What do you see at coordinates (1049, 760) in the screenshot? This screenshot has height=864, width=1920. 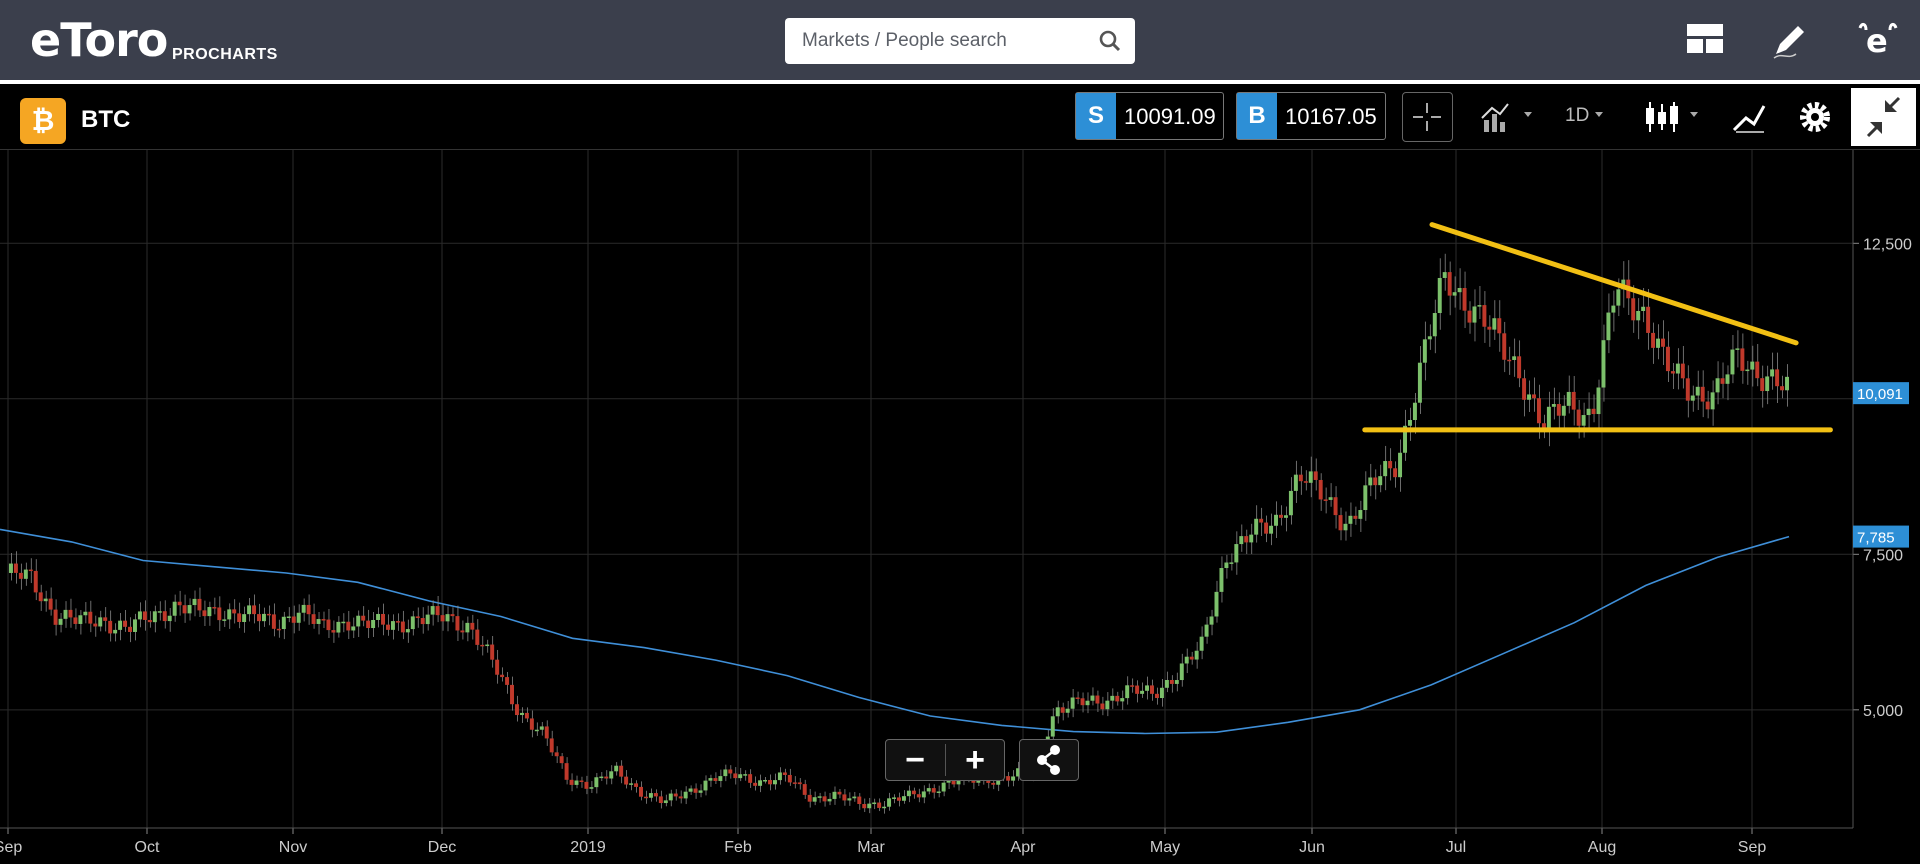 I see `share-button` at bounding box center [1049, 760].